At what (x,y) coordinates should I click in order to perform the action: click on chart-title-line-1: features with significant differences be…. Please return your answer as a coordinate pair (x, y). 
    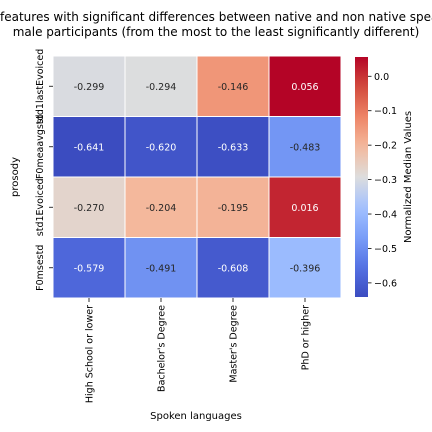
    Looking at the image, I should click on (216, 17).